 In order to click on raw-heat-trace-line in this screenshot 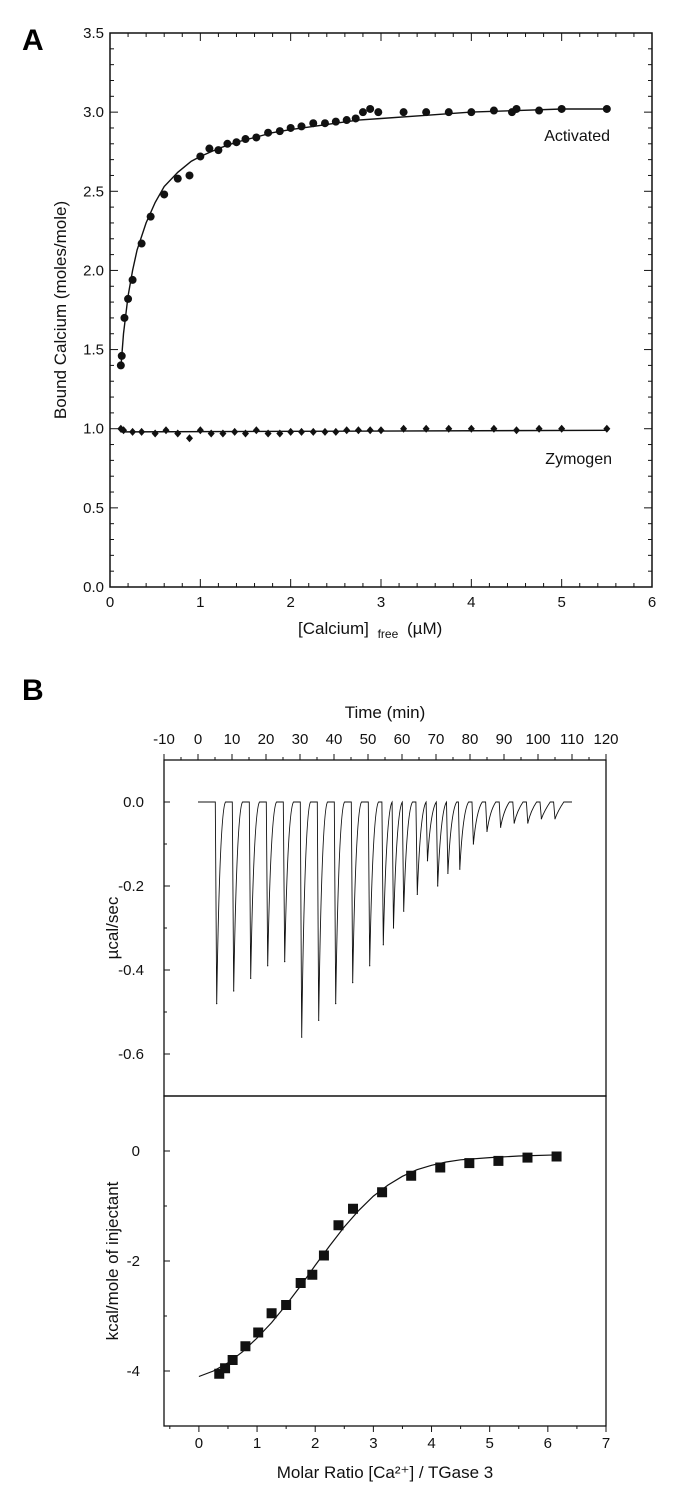, I will do `click(385, 919)`.